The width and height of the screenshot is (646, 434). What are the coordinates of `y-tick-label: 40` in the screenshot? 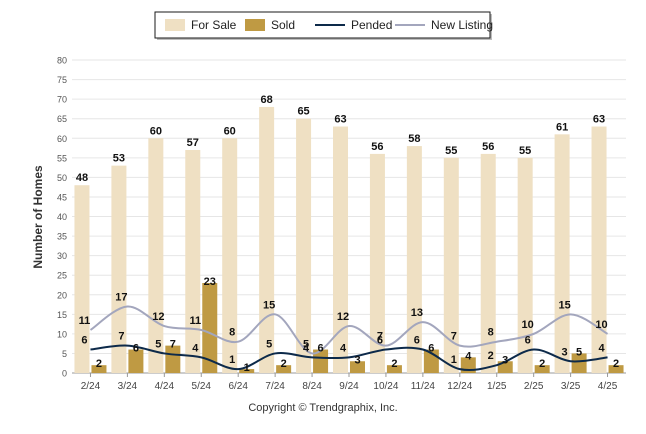 It's located at (62, 217).